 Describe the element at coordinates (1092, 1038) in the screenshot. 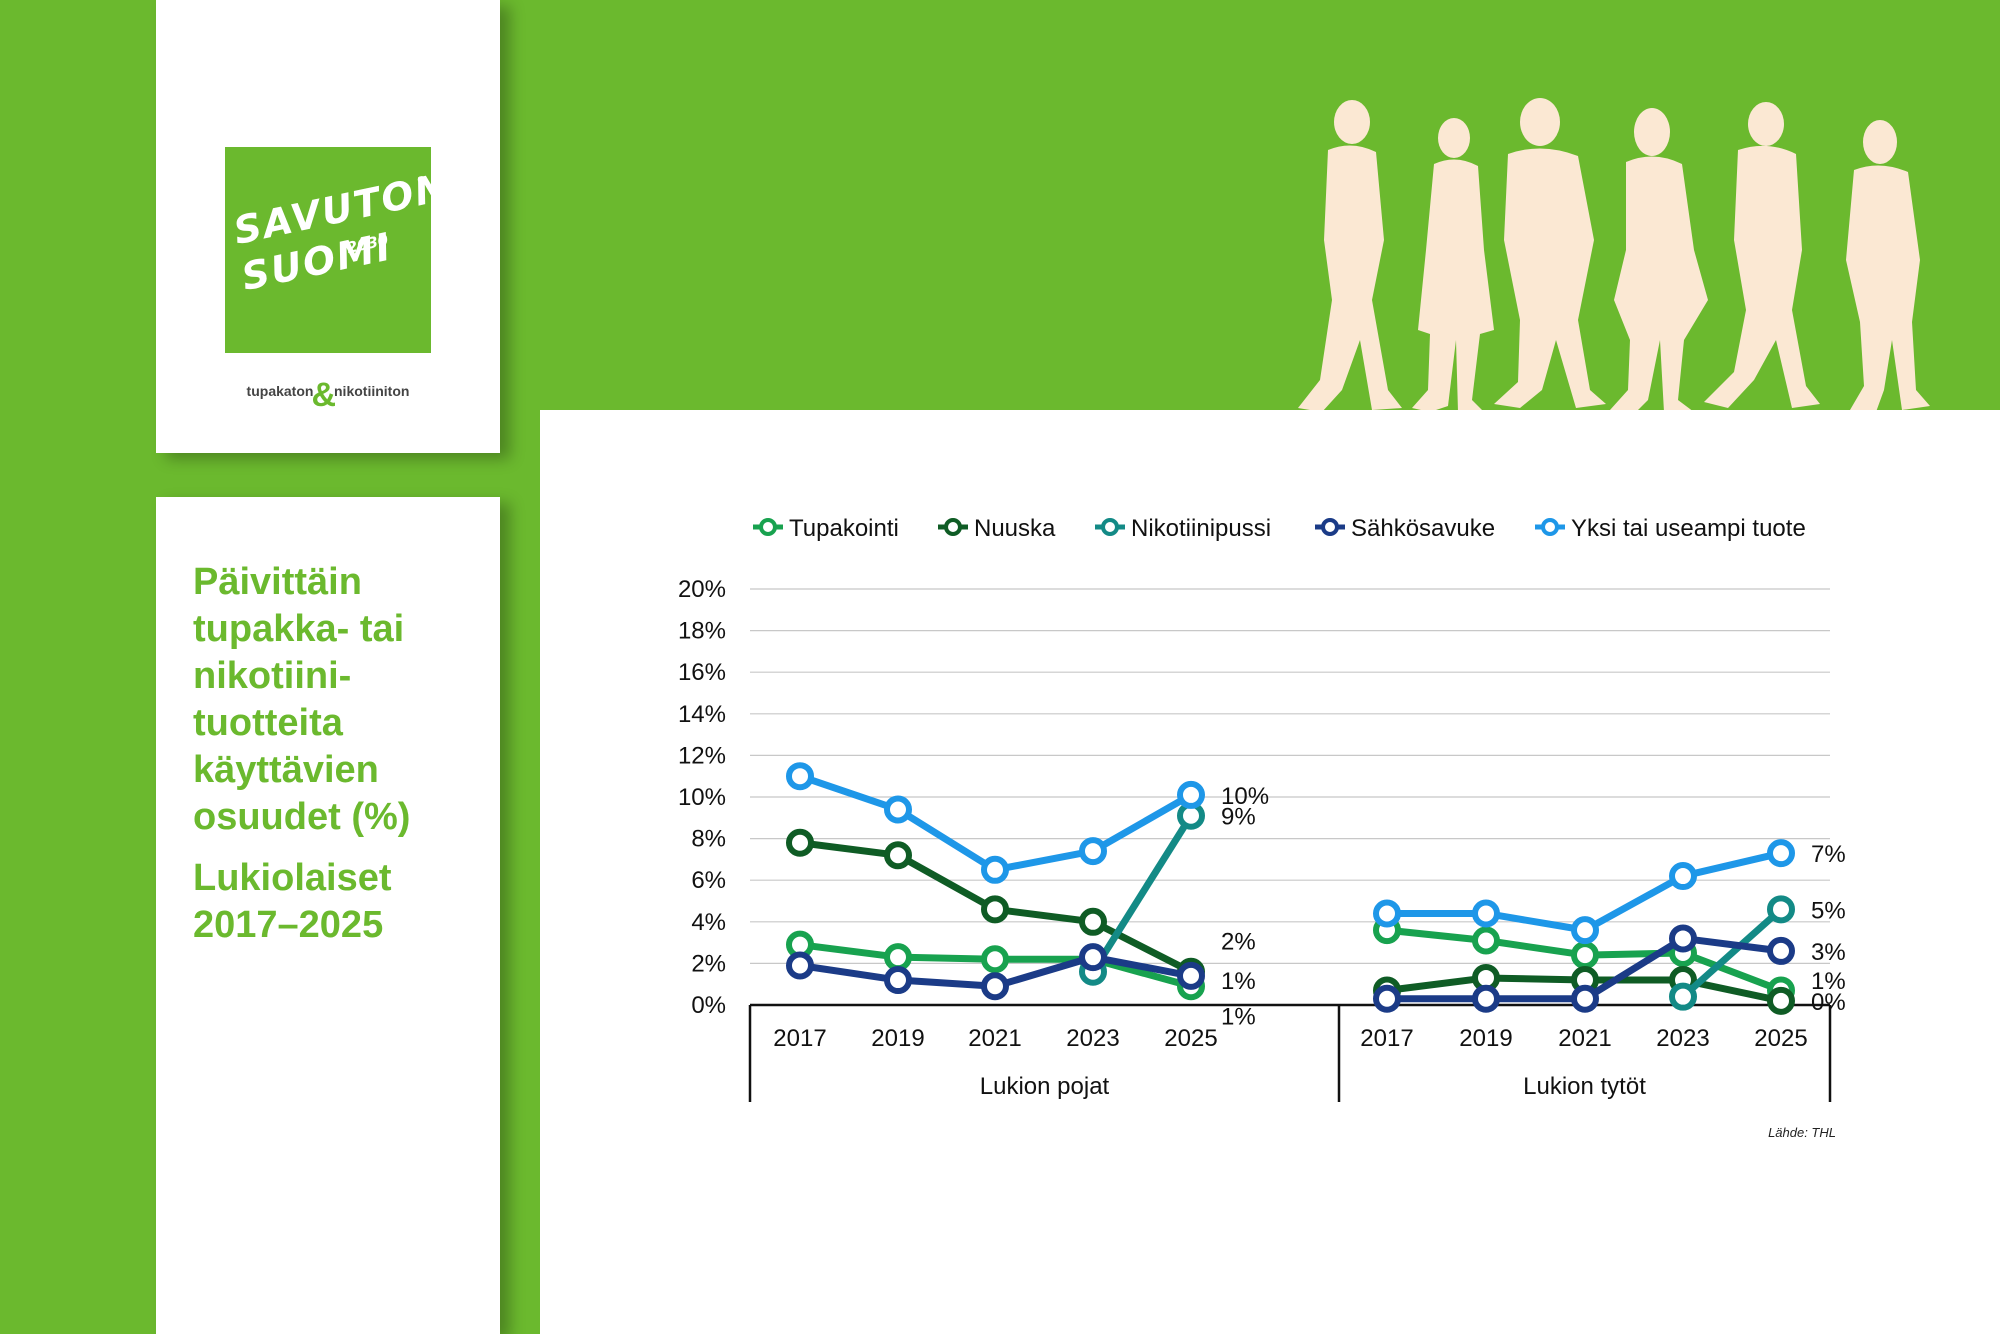

I see `x-tick-0-2023: 2023` at that location.